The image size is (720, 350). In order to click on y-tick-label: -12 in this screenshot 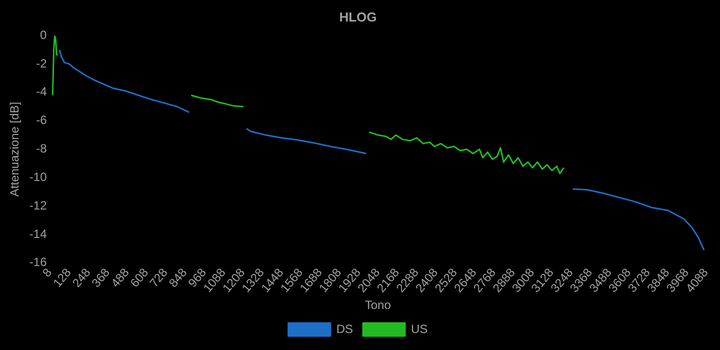, I will do `click(38, 205)`.